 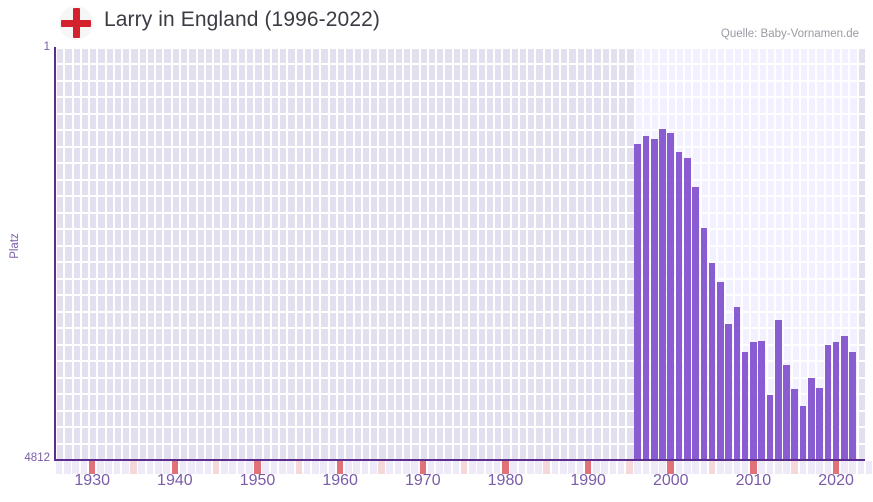 What do you see at coordinates (242, 19) in the screenshot?
I see `page-title: Larry in England (1996-2022)` at bounding box center [242, 19].